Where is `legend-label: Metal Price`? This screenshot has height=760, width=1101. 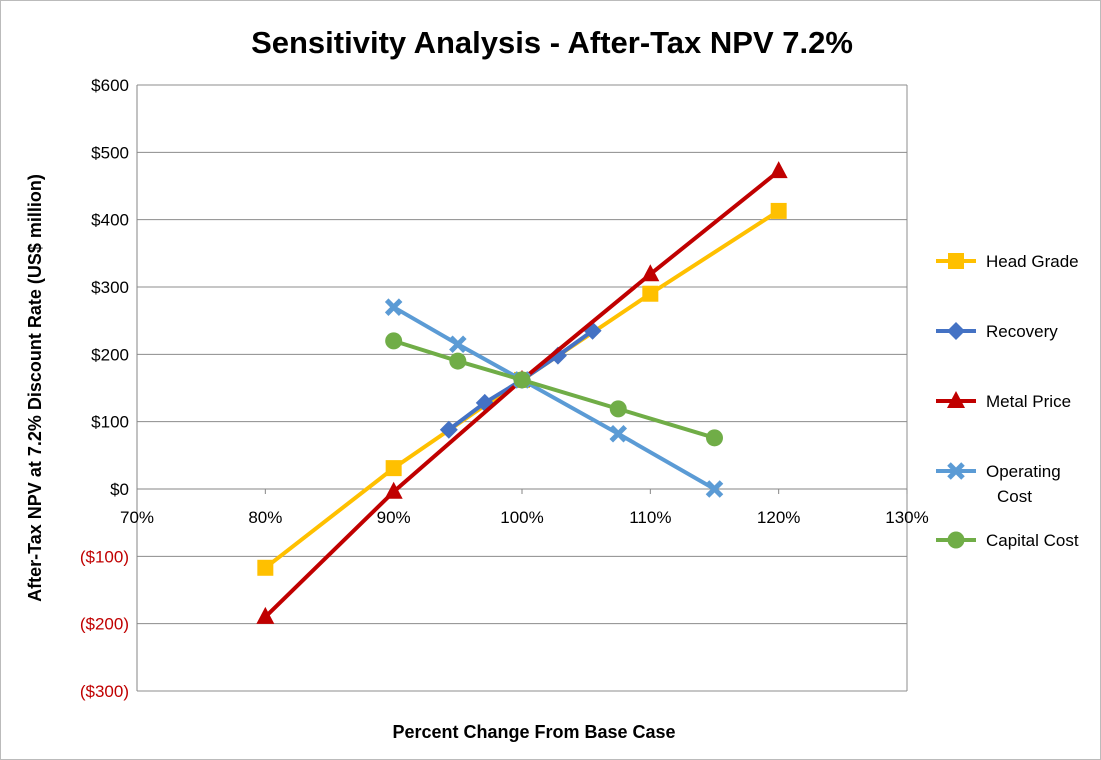 legend-label: Metal Price is located at coordinates (1028, 401).